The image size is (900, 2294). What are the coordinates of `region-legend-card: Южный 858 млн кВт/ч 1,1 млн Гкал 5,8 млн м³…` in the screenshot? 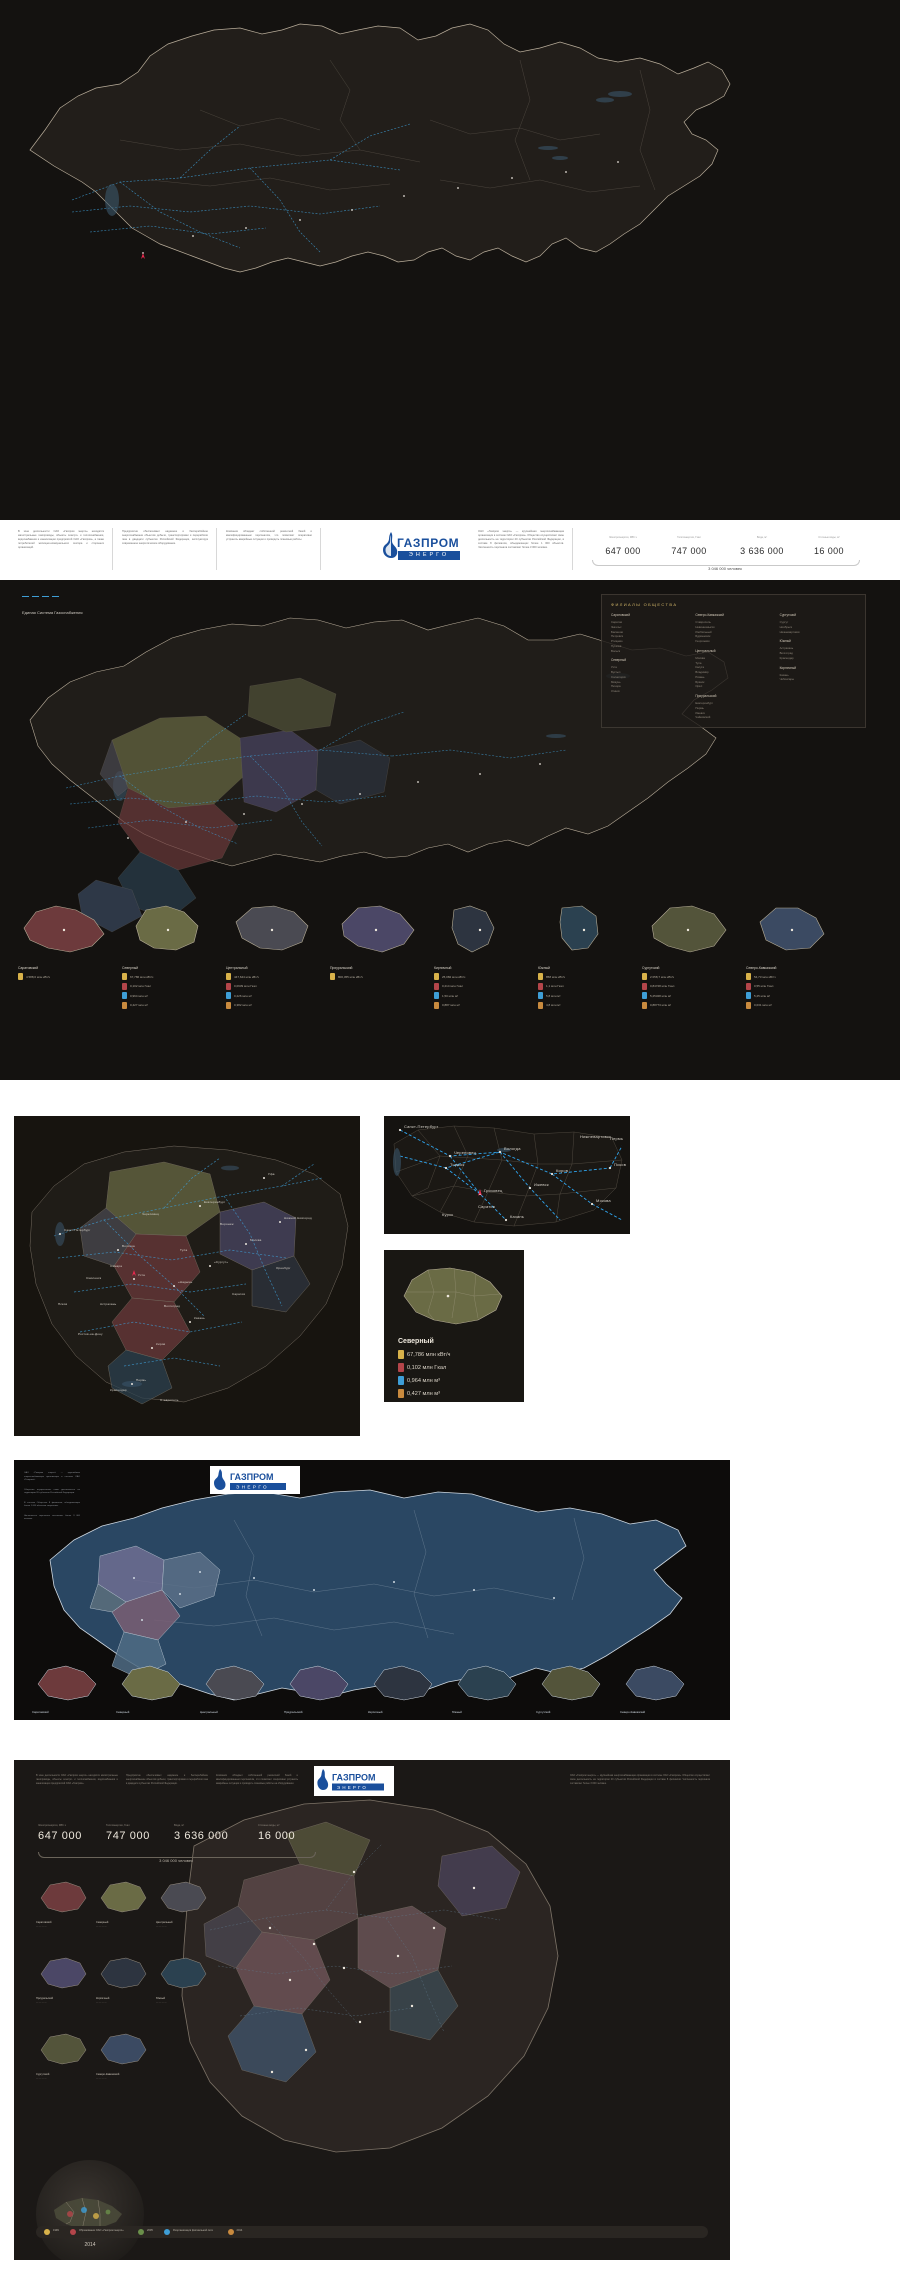 It's located at (588, 955).